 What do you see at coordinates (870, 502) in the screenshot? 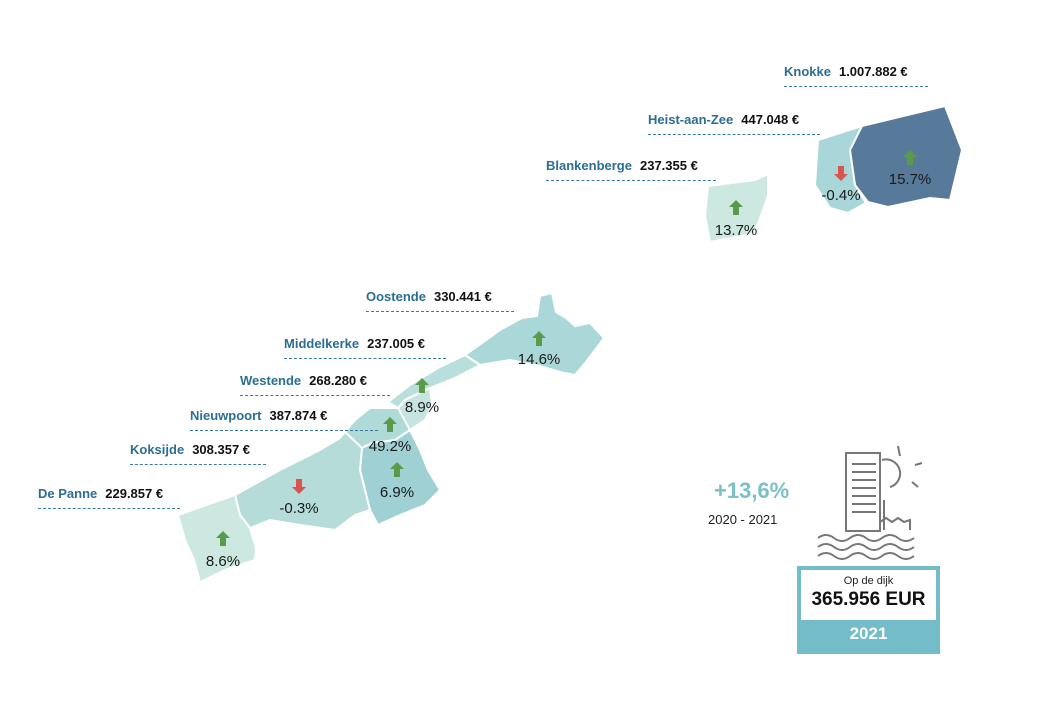
I see `building-icon` at bounding box center [870, 502].